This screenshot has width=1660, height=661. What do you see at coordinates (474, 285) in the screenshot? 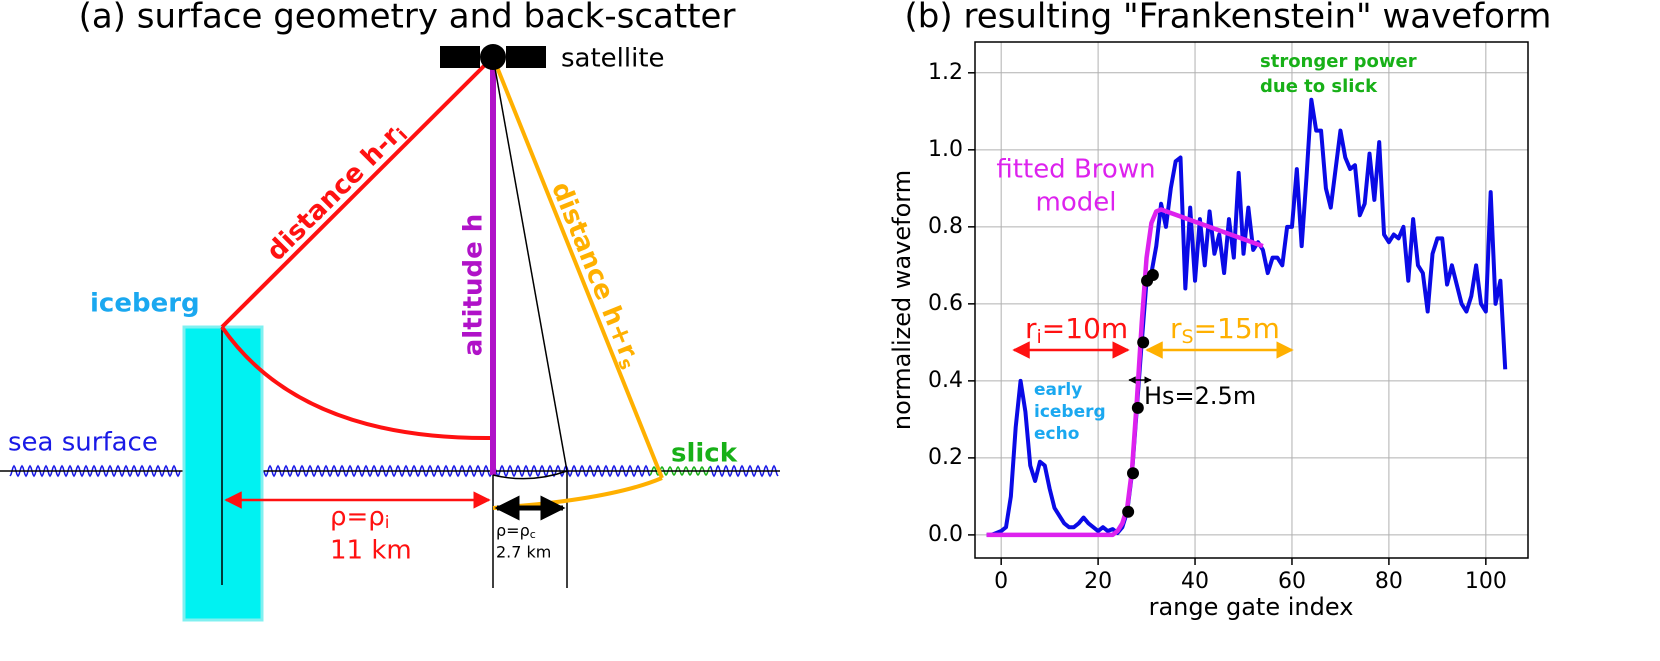
I see `altitude-label: altitude h` at bounding box center [474, 285].